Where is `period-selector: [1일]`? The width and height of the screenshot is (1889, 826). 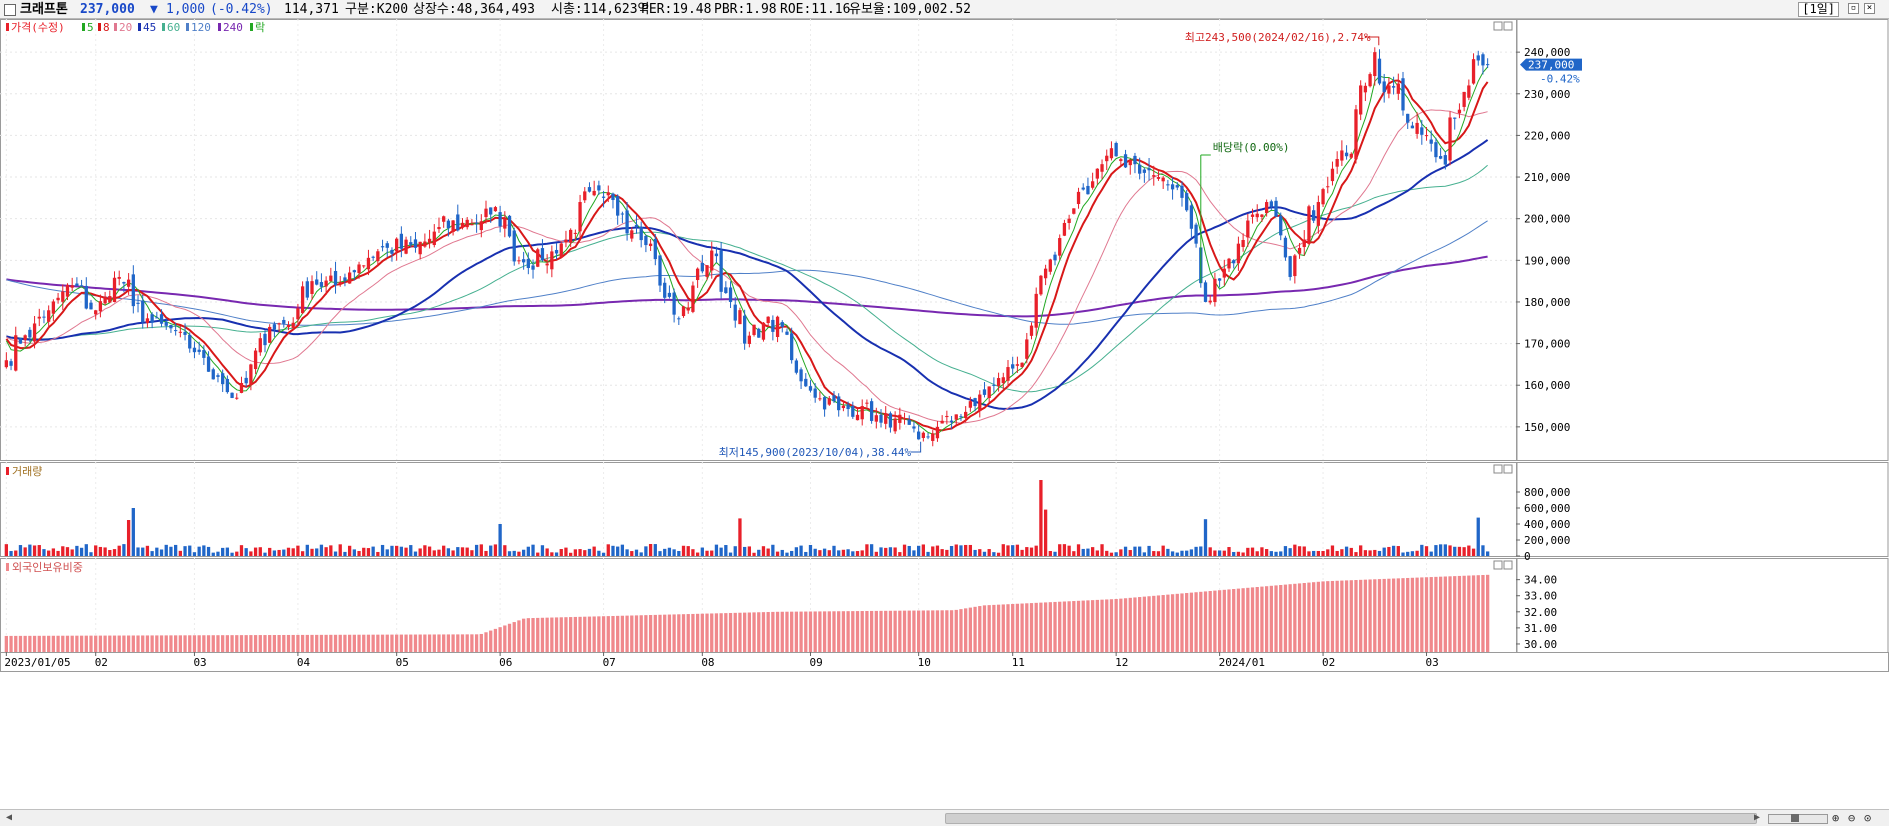
period-selector: [1일] is located at coordinates (1818, 9).